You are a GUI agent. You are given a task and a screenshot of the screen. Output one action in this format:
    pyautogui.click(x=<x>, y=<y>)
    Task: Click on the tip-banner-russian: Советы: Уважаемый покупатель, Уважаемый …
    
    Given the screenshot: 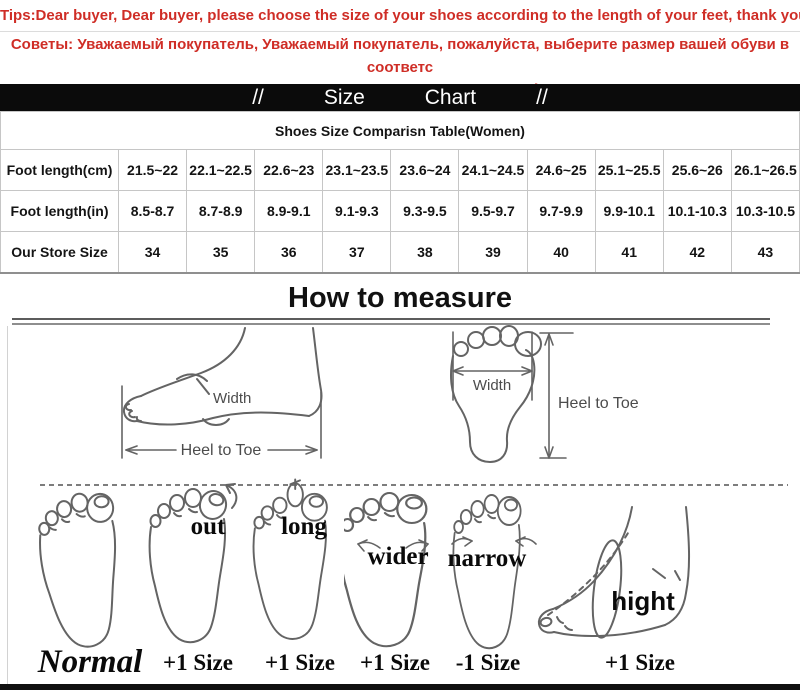 What is the action you would take?
    pyautogui.click(x=400, y=66)
    